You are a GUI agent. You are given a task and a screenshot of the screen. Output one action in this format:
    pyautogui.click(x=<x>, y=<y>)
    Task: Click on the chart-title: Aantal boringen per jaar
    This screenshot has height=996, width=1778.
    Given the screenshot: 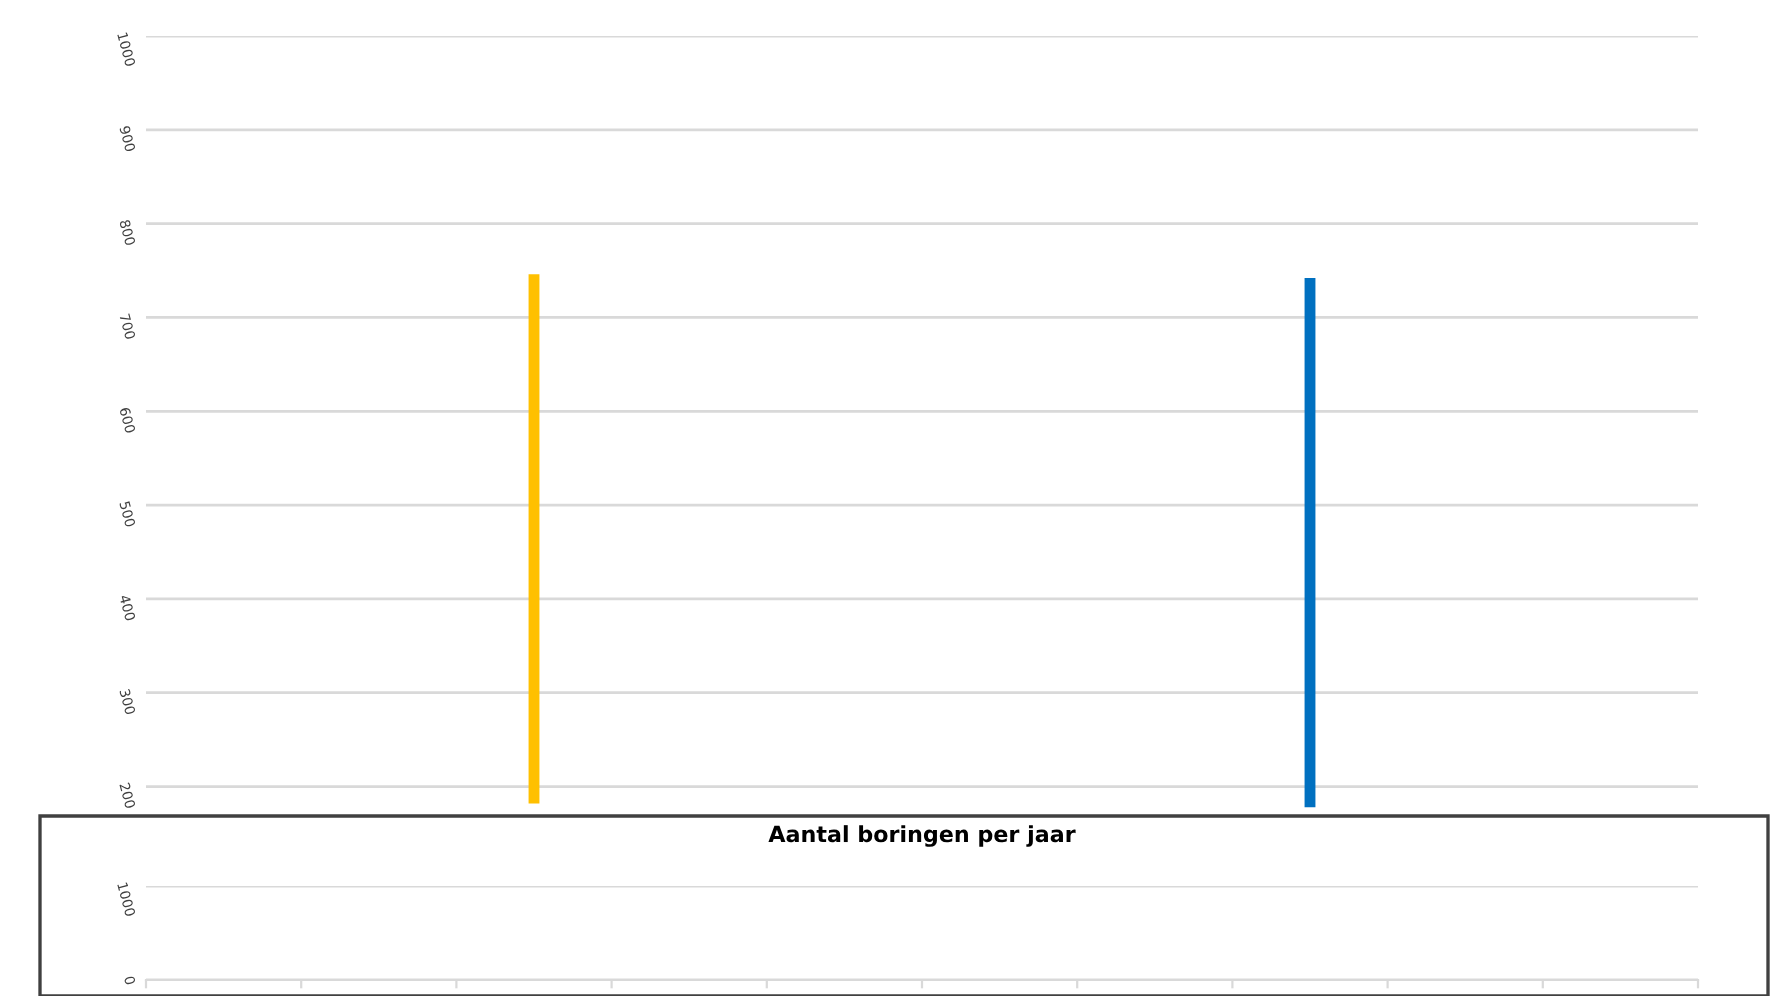 What is the action you would take?
    pyautogui.click(x=922, y=836)
    